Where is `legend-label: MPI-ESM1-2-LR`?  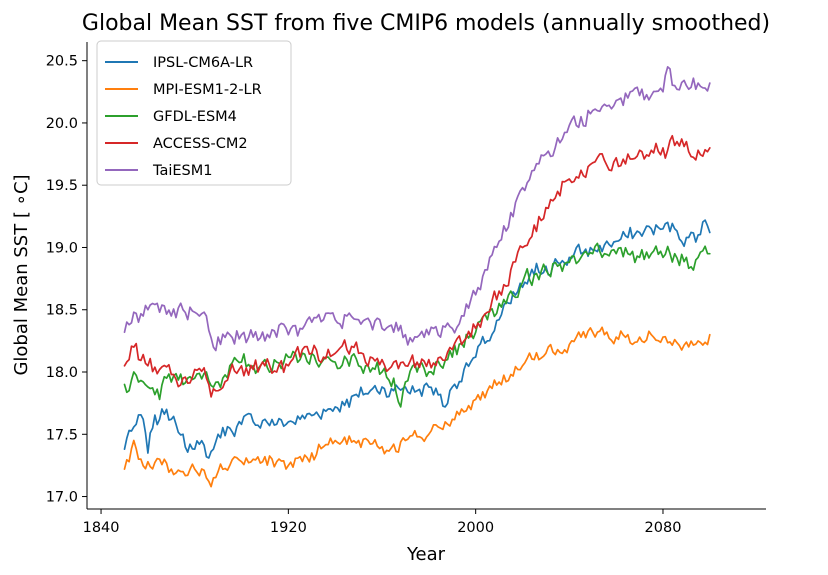 legend-label: MPI-ESM1-2-LR is located at coordinates (207, 90).